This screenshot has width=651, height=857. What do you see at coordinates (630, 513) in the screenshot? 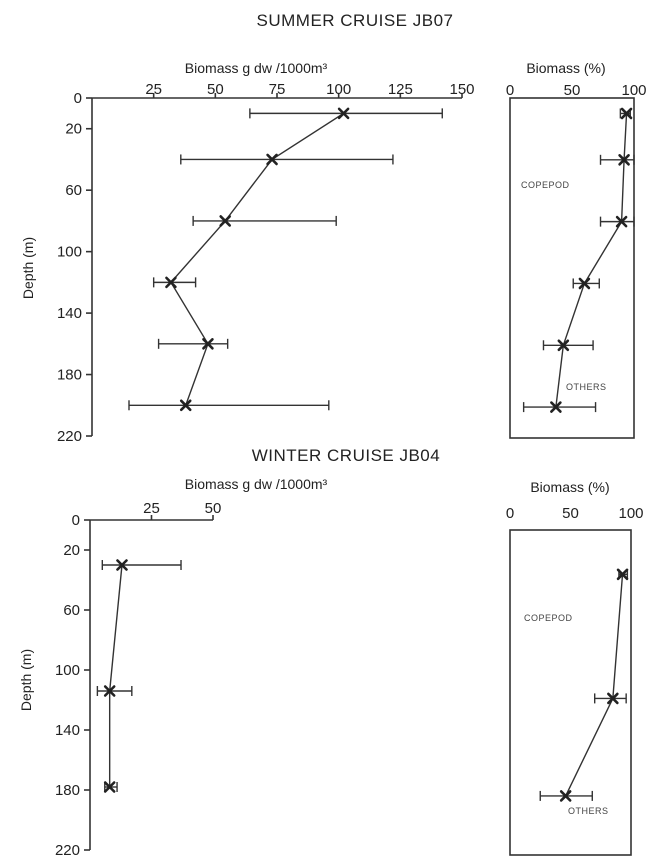
I see `winter-pct-xtick-label: 100` at bounding box center [630, 513].